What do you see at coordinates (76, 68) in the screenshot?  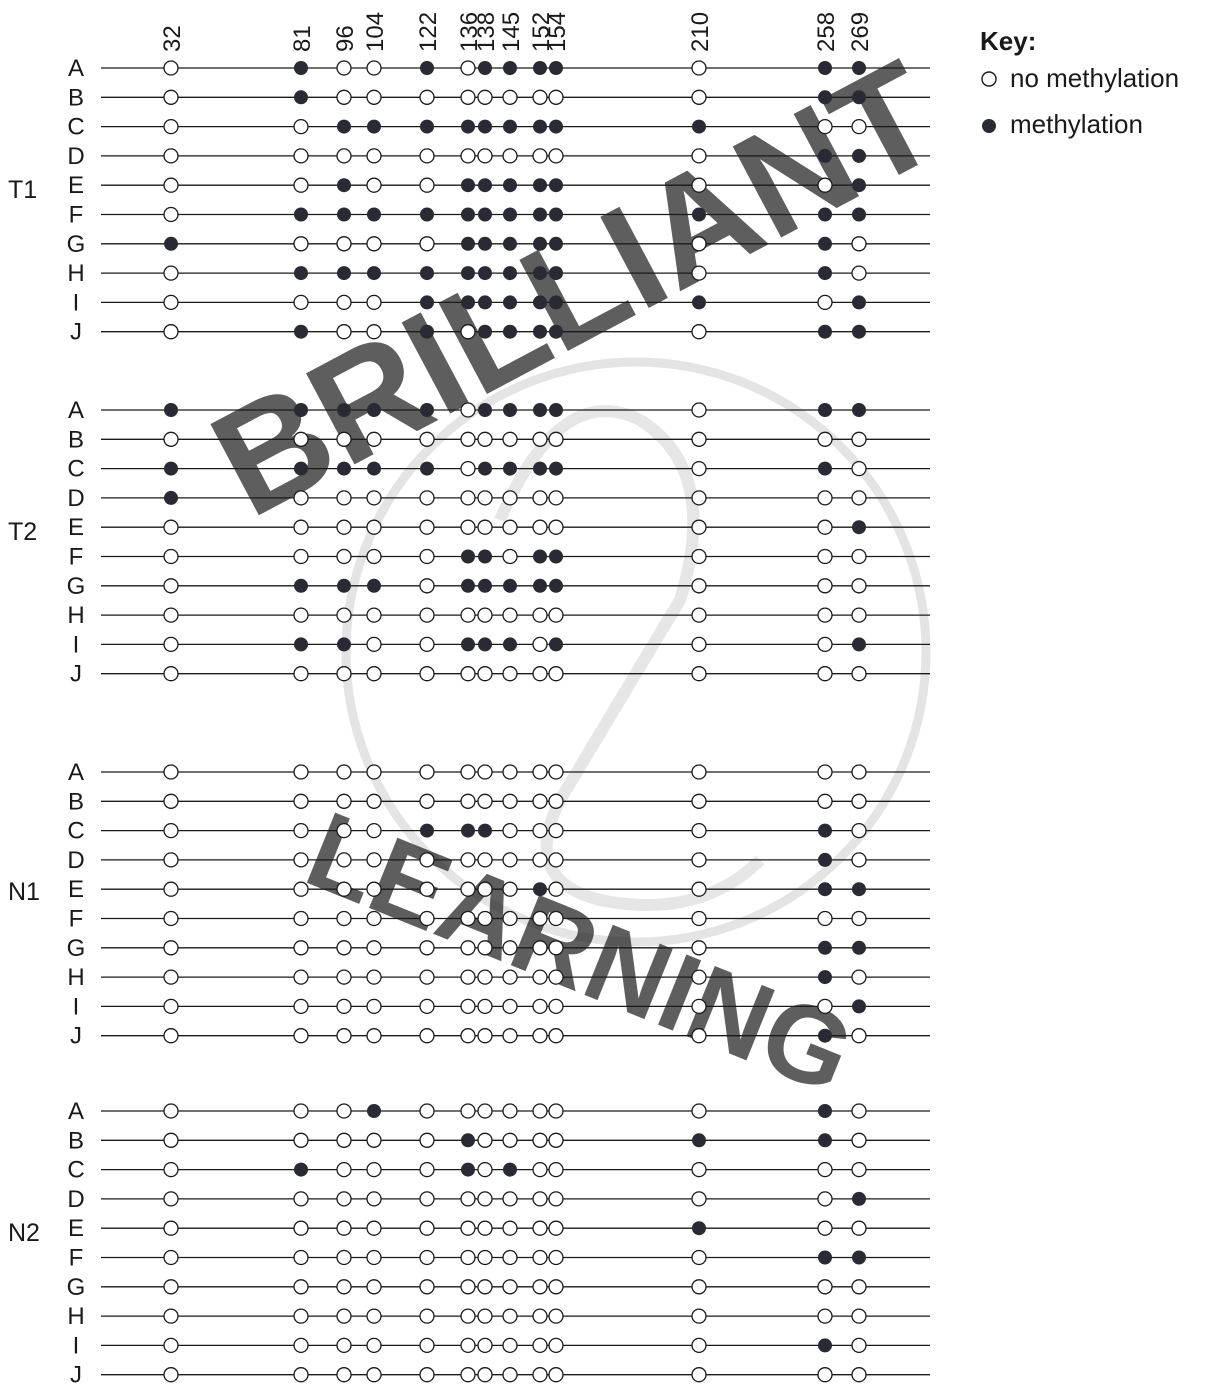 I see `row-label: A` at bounding box center [76, 68].